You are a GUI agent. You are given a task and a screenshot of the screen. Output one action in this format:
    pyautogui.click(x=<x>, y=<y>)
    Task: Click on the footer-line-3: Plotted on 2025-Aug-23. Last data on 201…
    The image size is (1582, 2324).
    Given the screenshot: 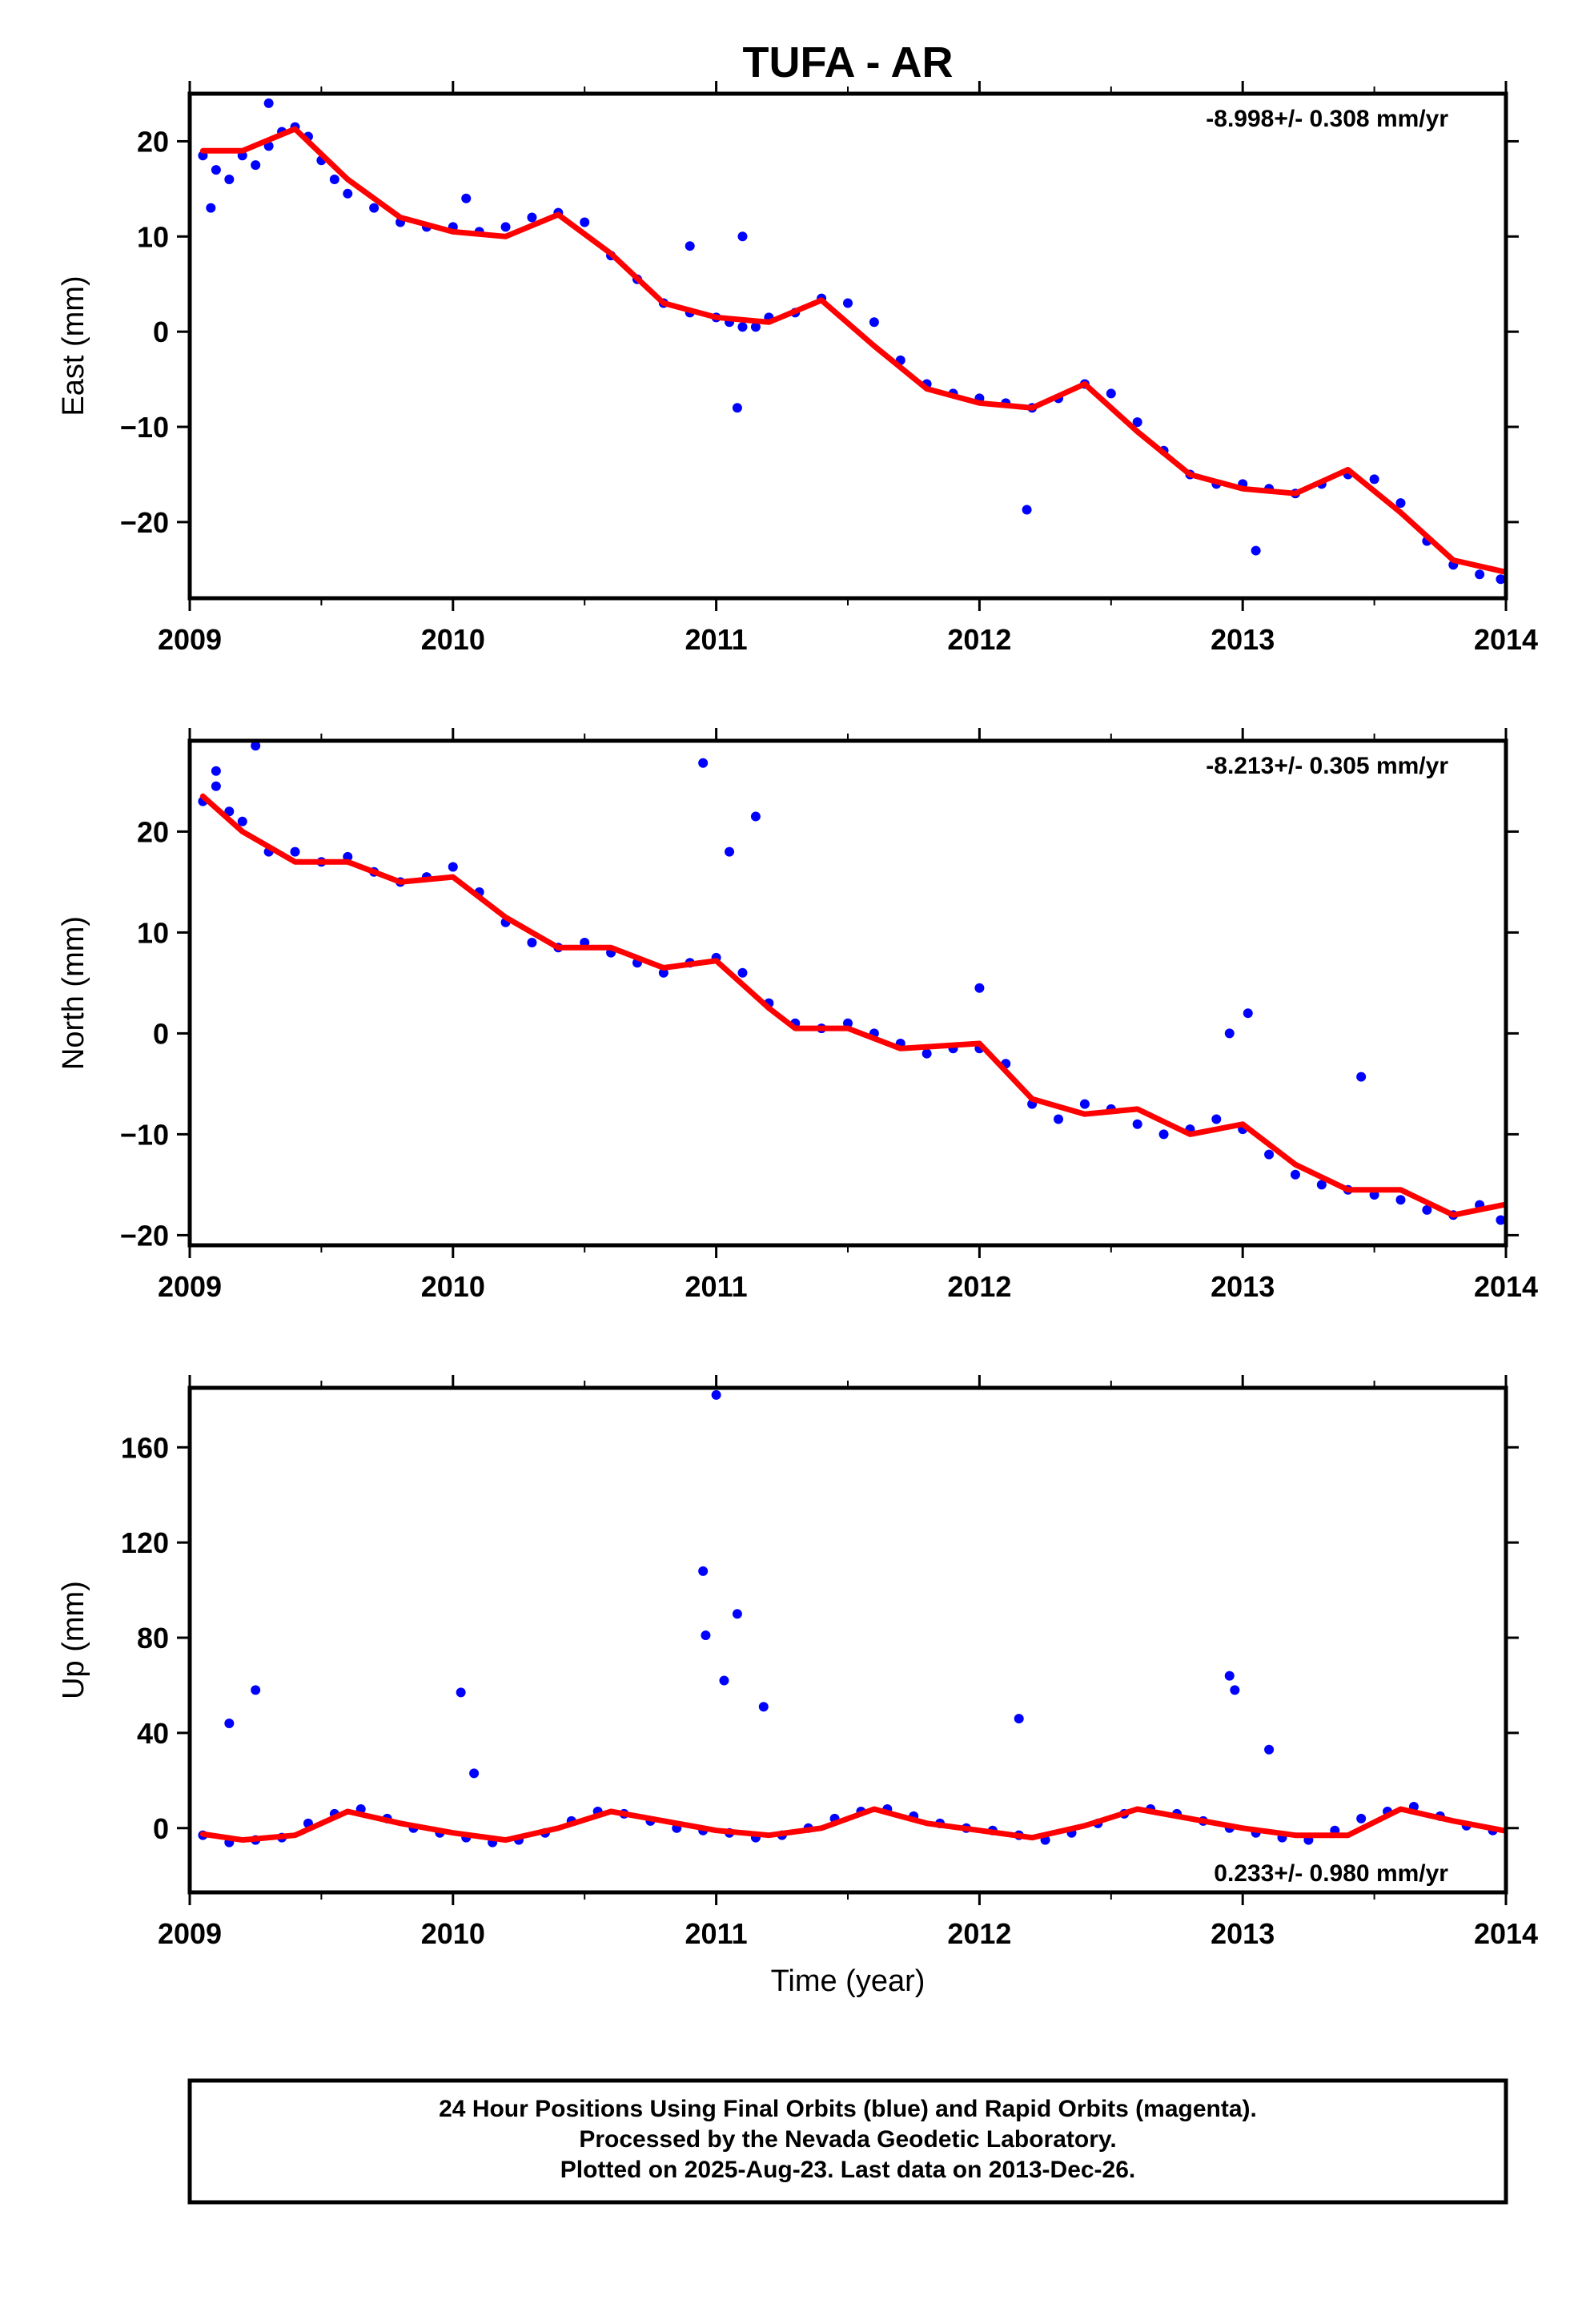 What is the action you would take?
    pyautogui.click(x=848, y=2170)
    